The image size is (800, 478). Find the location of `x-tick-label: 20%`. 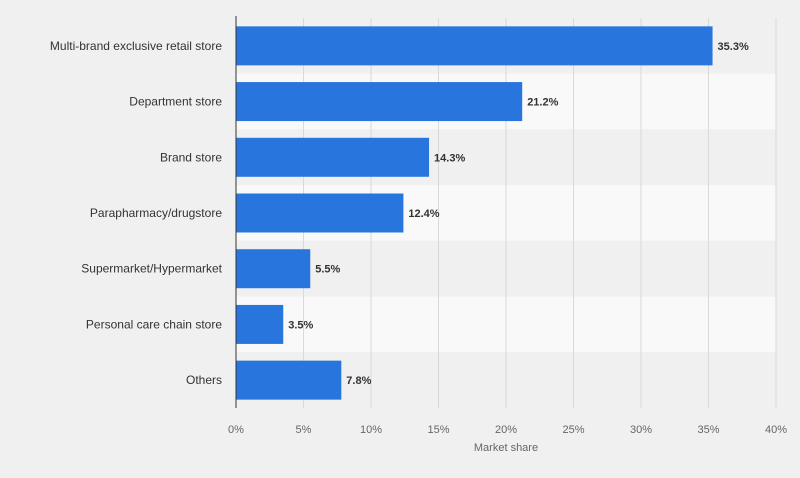

x-tick-label: 20% is located at coordinates (506, 430).